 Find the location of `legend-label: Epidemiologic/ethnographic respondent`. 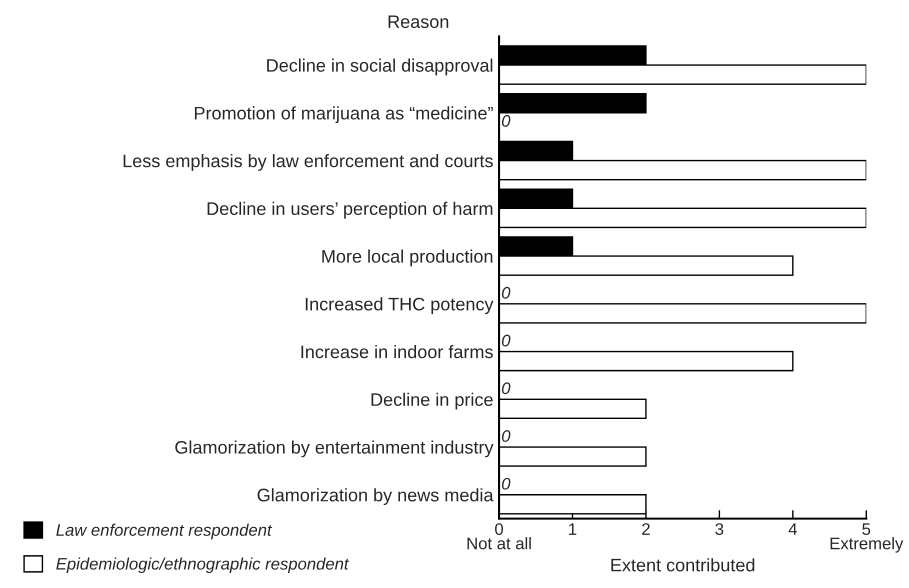

legend-label: Epidemiologic/ethnographic respondent is located at coordinates (203, 565).